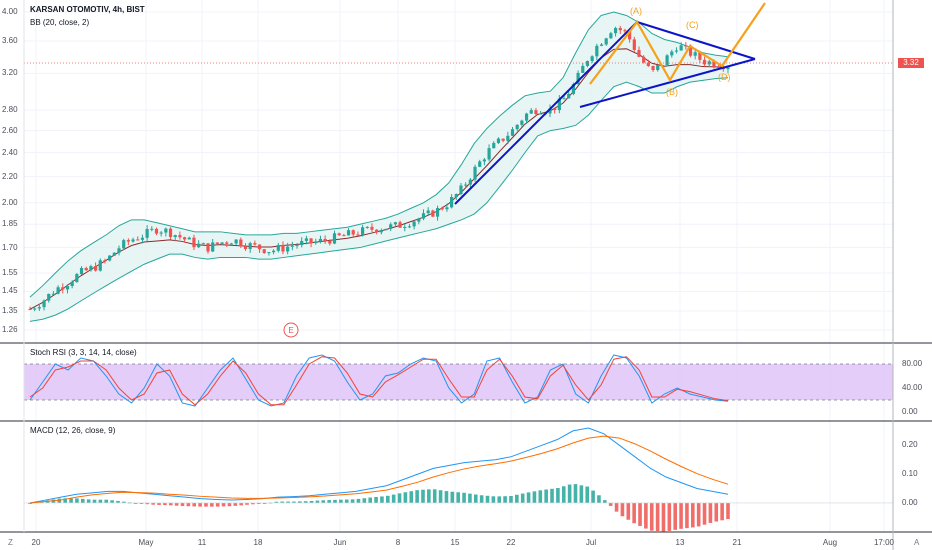 Image resolution: width=932 pixels, height=550 pixels. I want to click on time-tick-label: 17:00, so click(884, 542).